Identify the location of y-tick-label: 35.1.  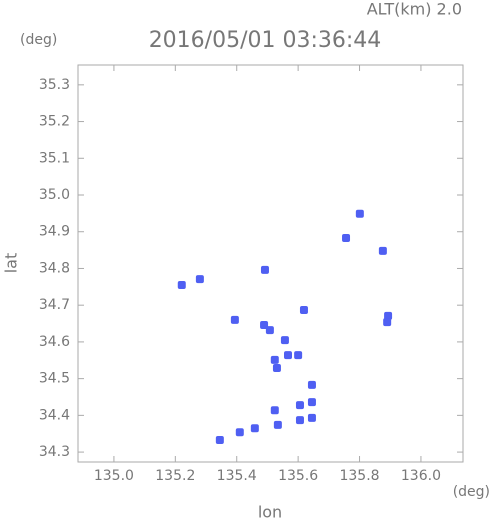
(54, 158).